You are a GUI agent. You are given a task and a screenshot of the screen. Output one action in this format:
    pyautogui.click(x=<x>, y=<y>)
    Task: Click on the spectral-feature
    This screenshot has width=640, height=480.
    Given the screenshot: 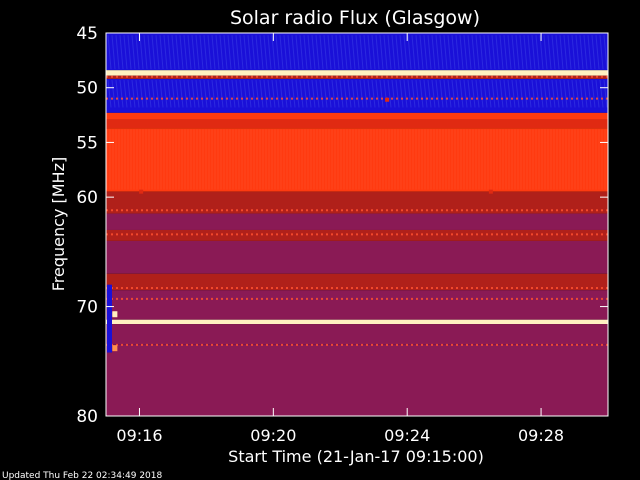 What is the action you would take?
    pyautogui.click(x=115, y=348)
    